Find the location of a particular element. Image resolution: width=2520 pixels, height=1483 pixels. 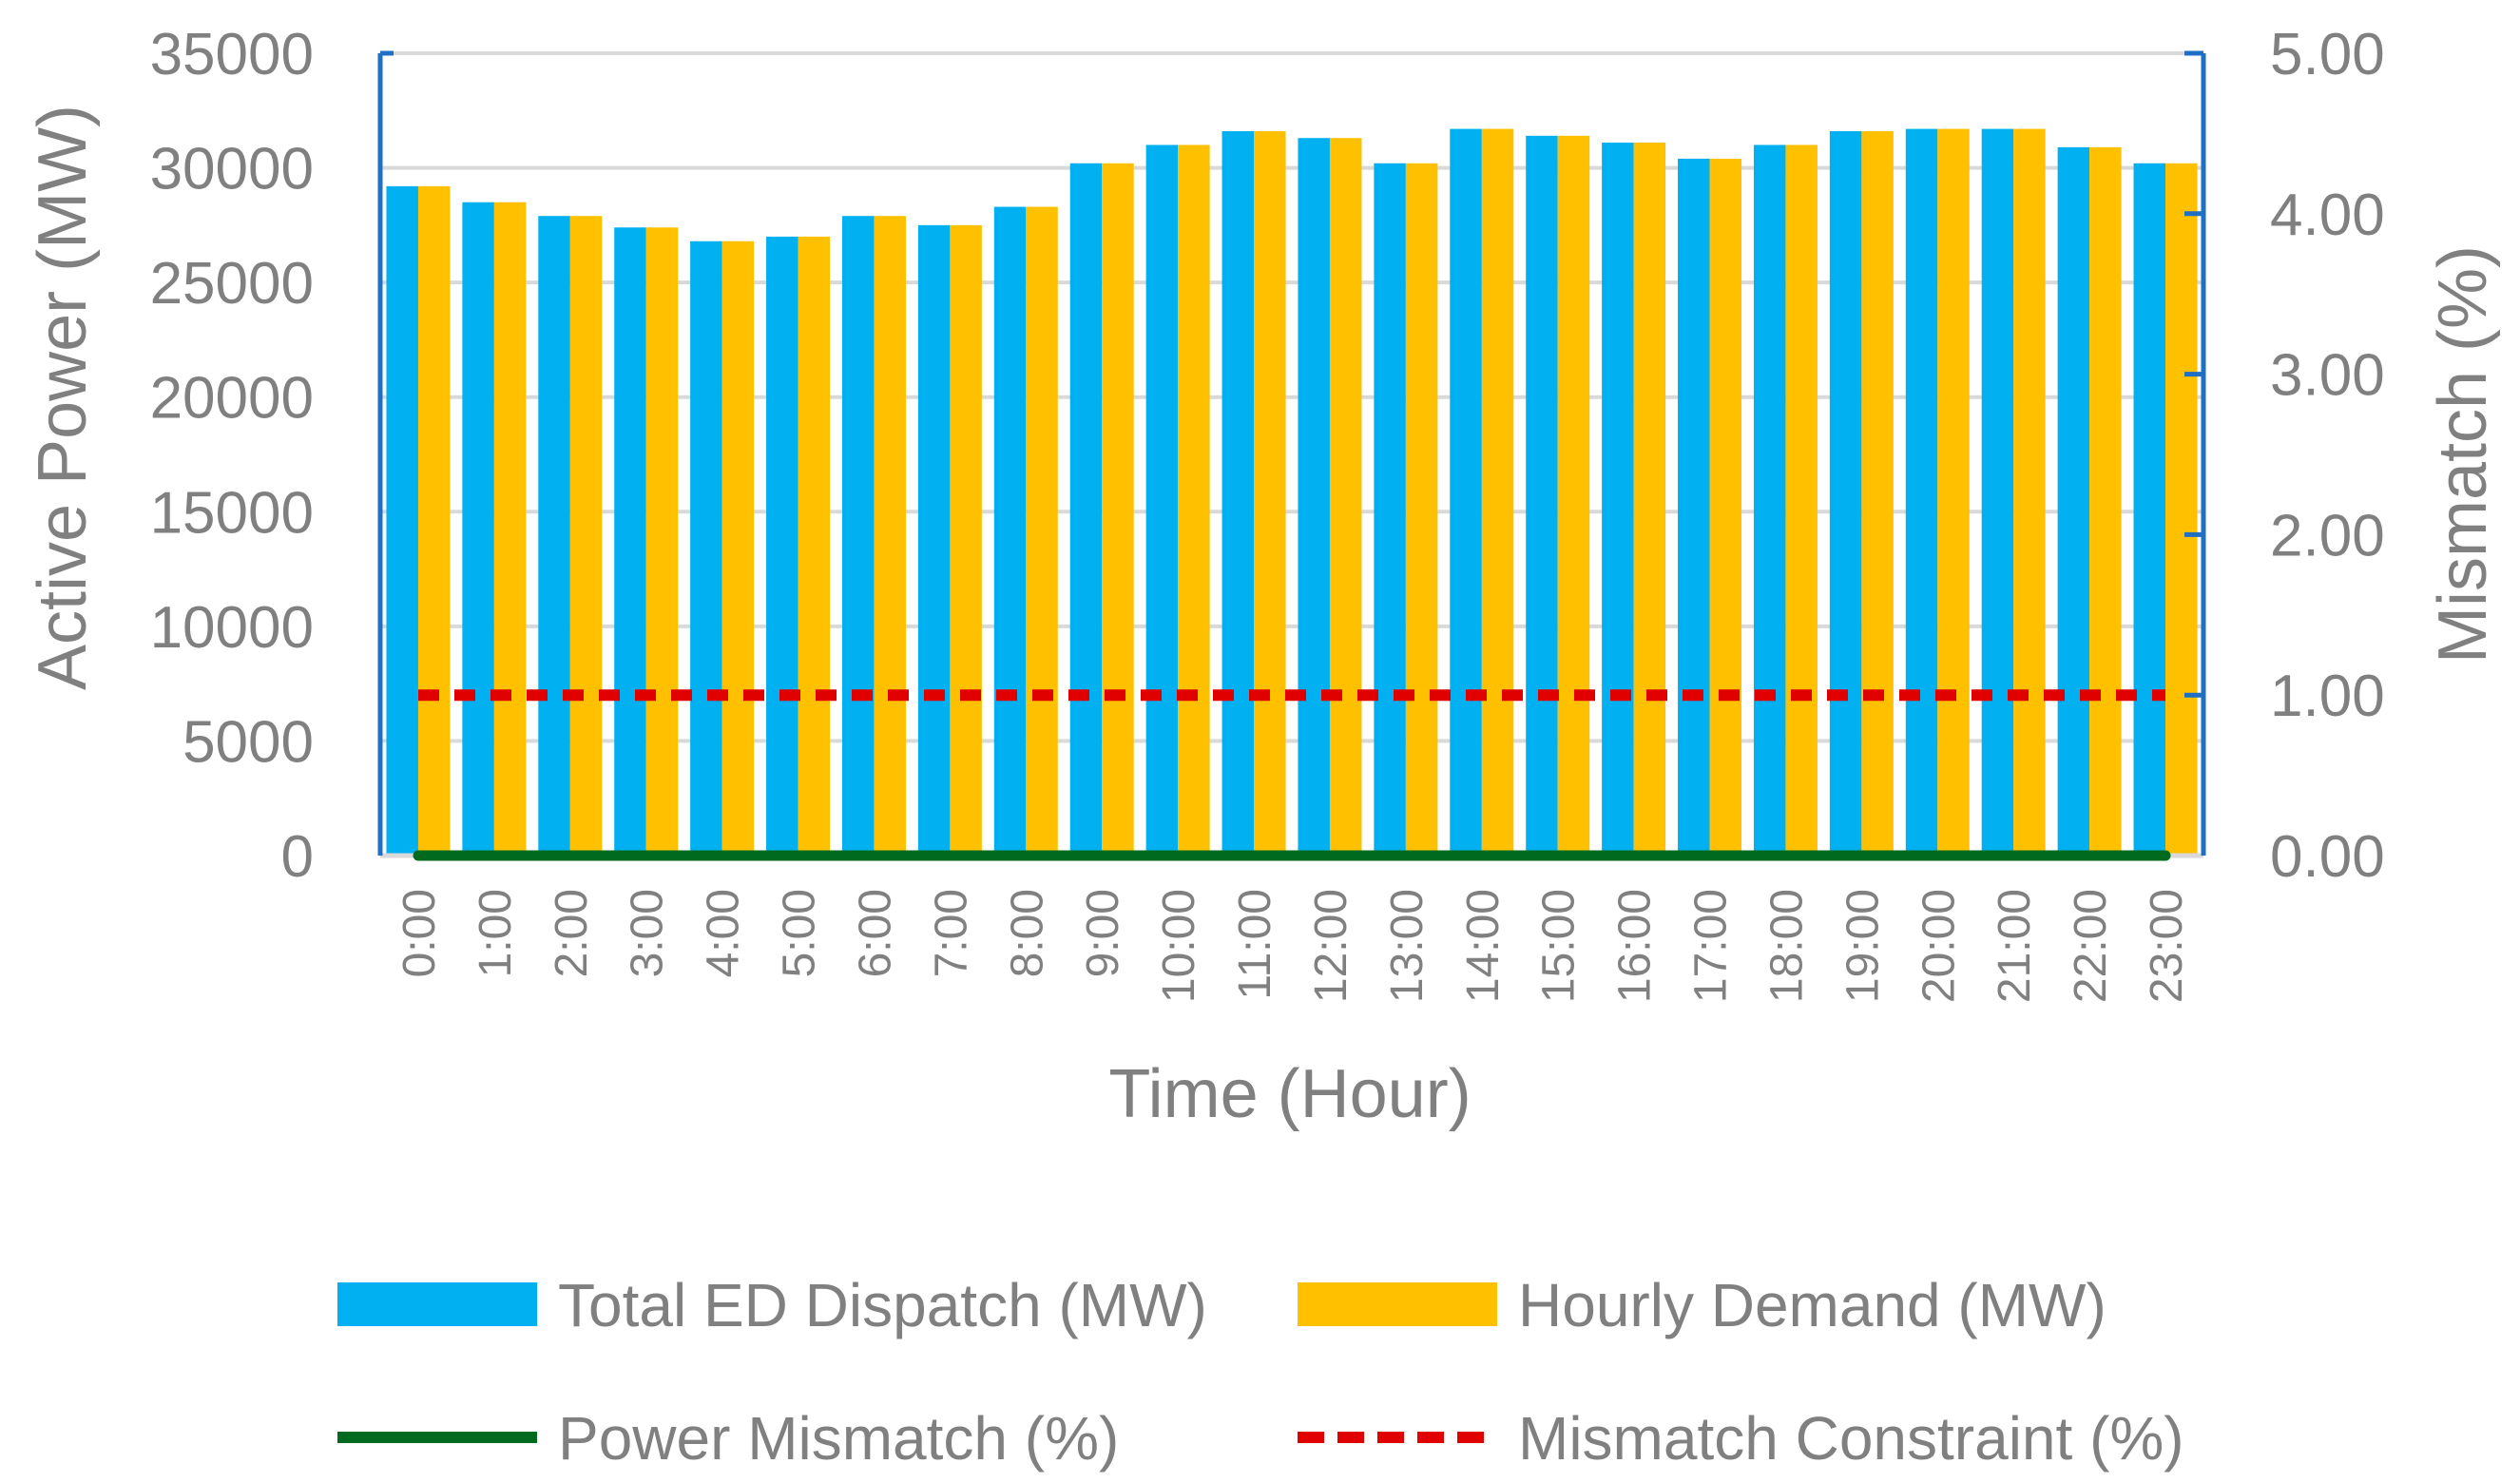

y-left-tick-label: 25000 is located at coordinates (232, 284).